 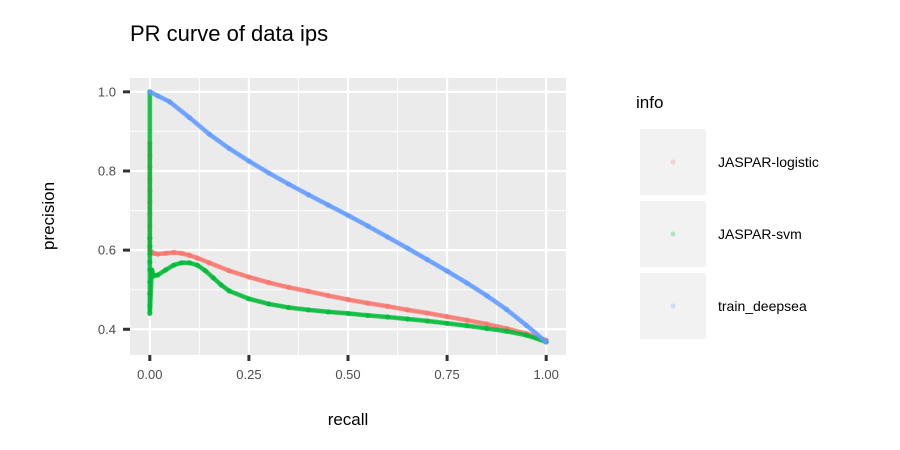 What do you see at coordinates (248, 374) in the screenshot?
I see `x-tick-label: 0.25` at bounding box center [248, 374].